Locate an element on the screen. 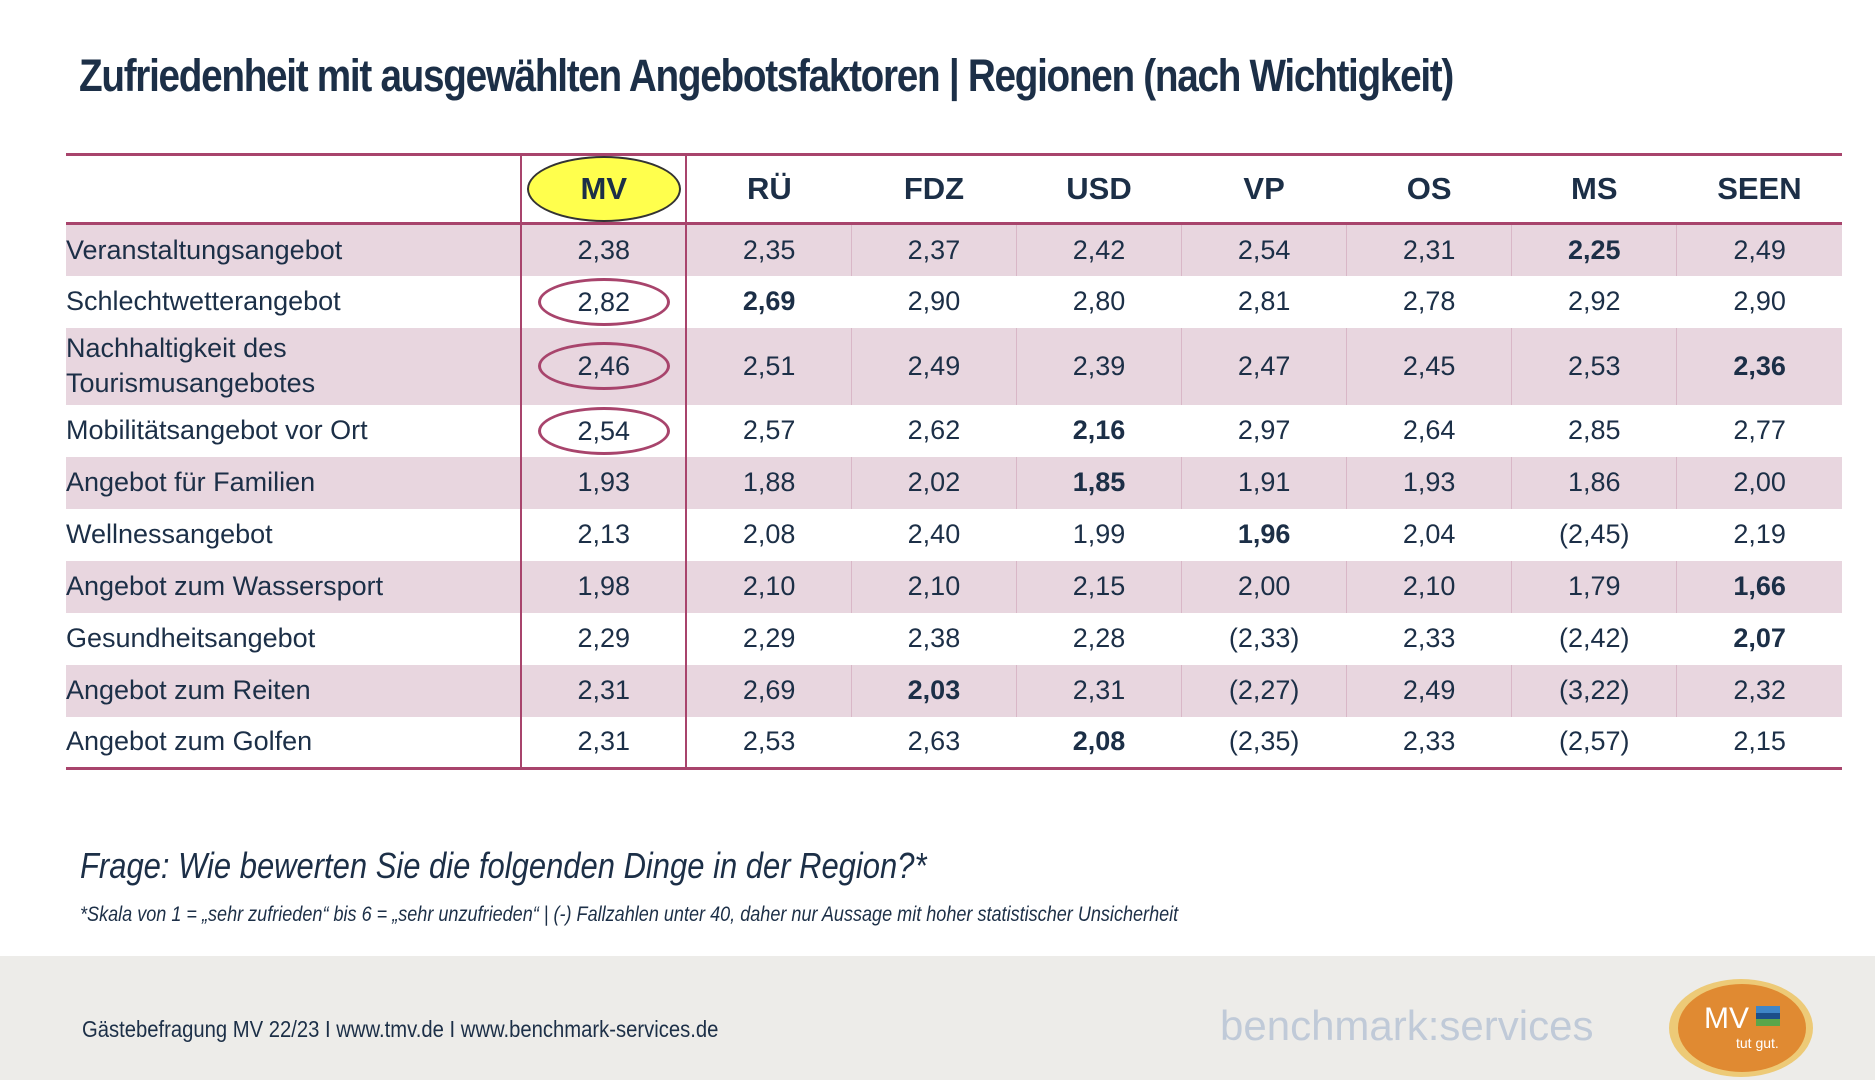 This screenshot has height=1080, width=1875. value-cell: (2,57) is located at coordinates (1594, 742).